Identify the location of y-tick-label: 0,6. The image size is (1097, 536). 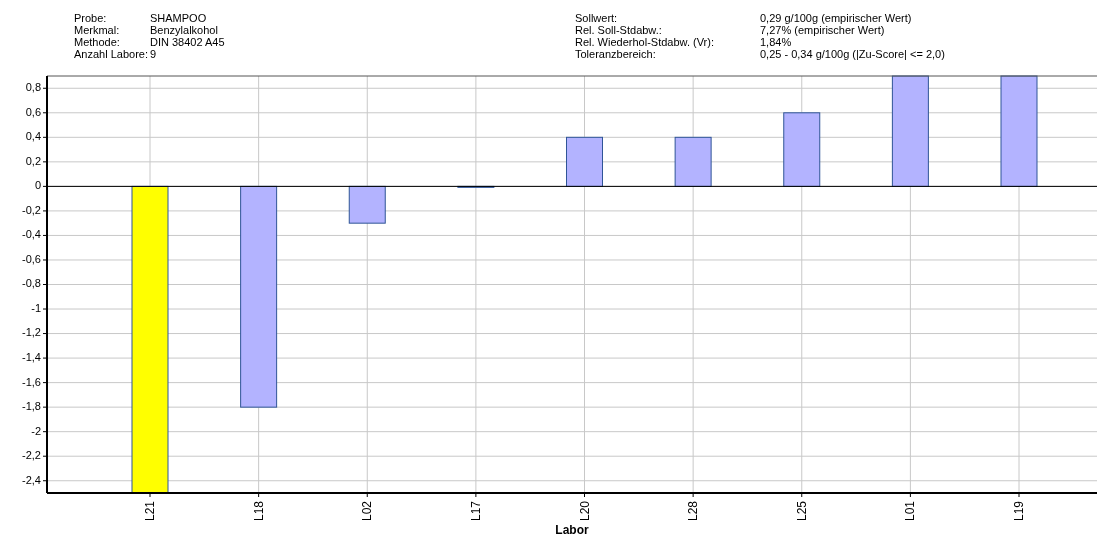
(33, 111).